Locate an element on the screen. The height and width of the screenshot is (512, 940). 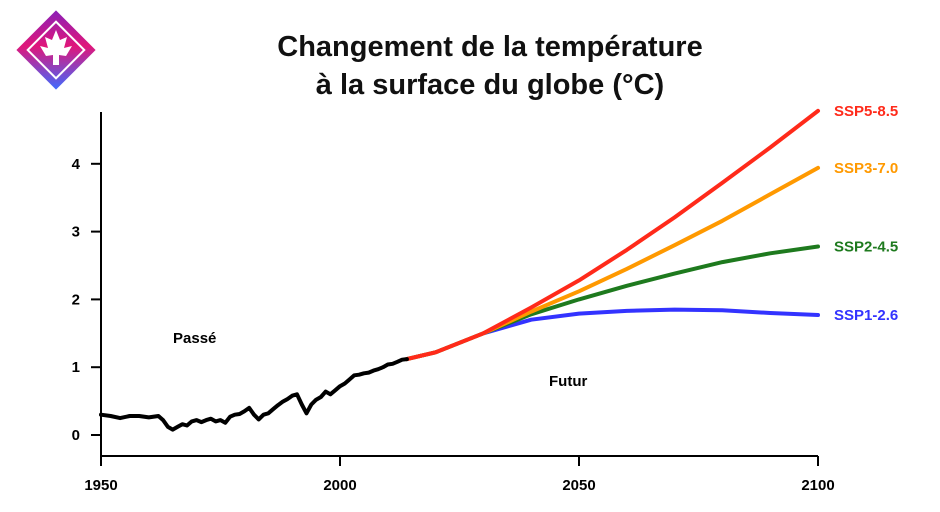
x-tick-label: 2050 is located at coordinates (578, 485).